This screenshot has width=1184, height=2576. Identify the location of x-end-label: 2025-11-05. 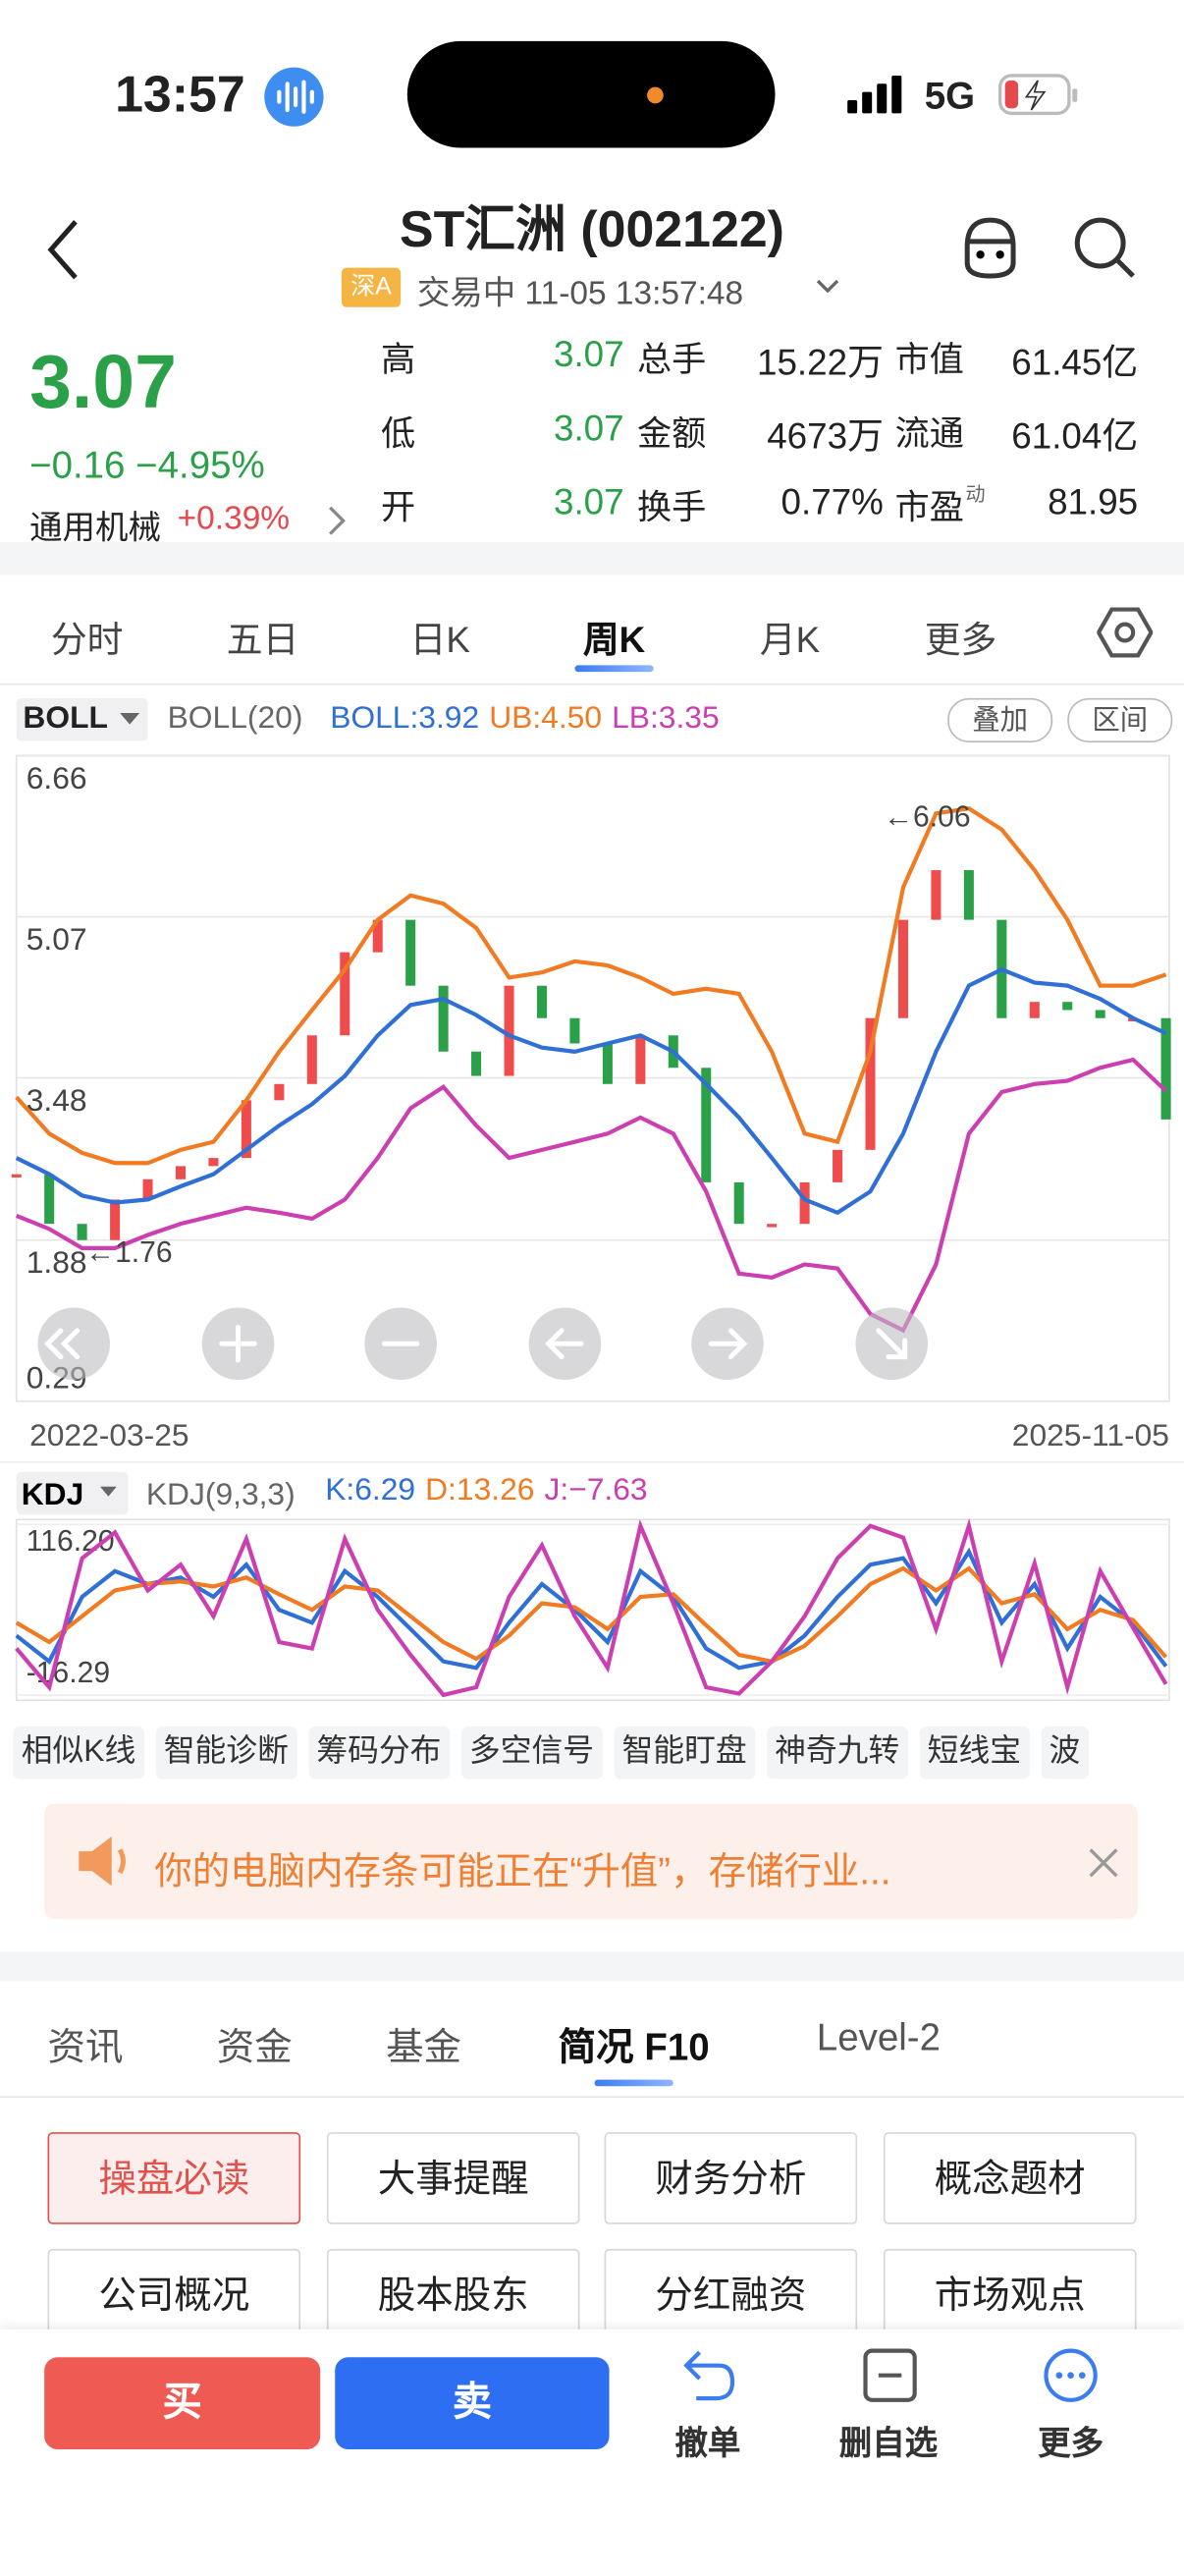
(1090, 1435).